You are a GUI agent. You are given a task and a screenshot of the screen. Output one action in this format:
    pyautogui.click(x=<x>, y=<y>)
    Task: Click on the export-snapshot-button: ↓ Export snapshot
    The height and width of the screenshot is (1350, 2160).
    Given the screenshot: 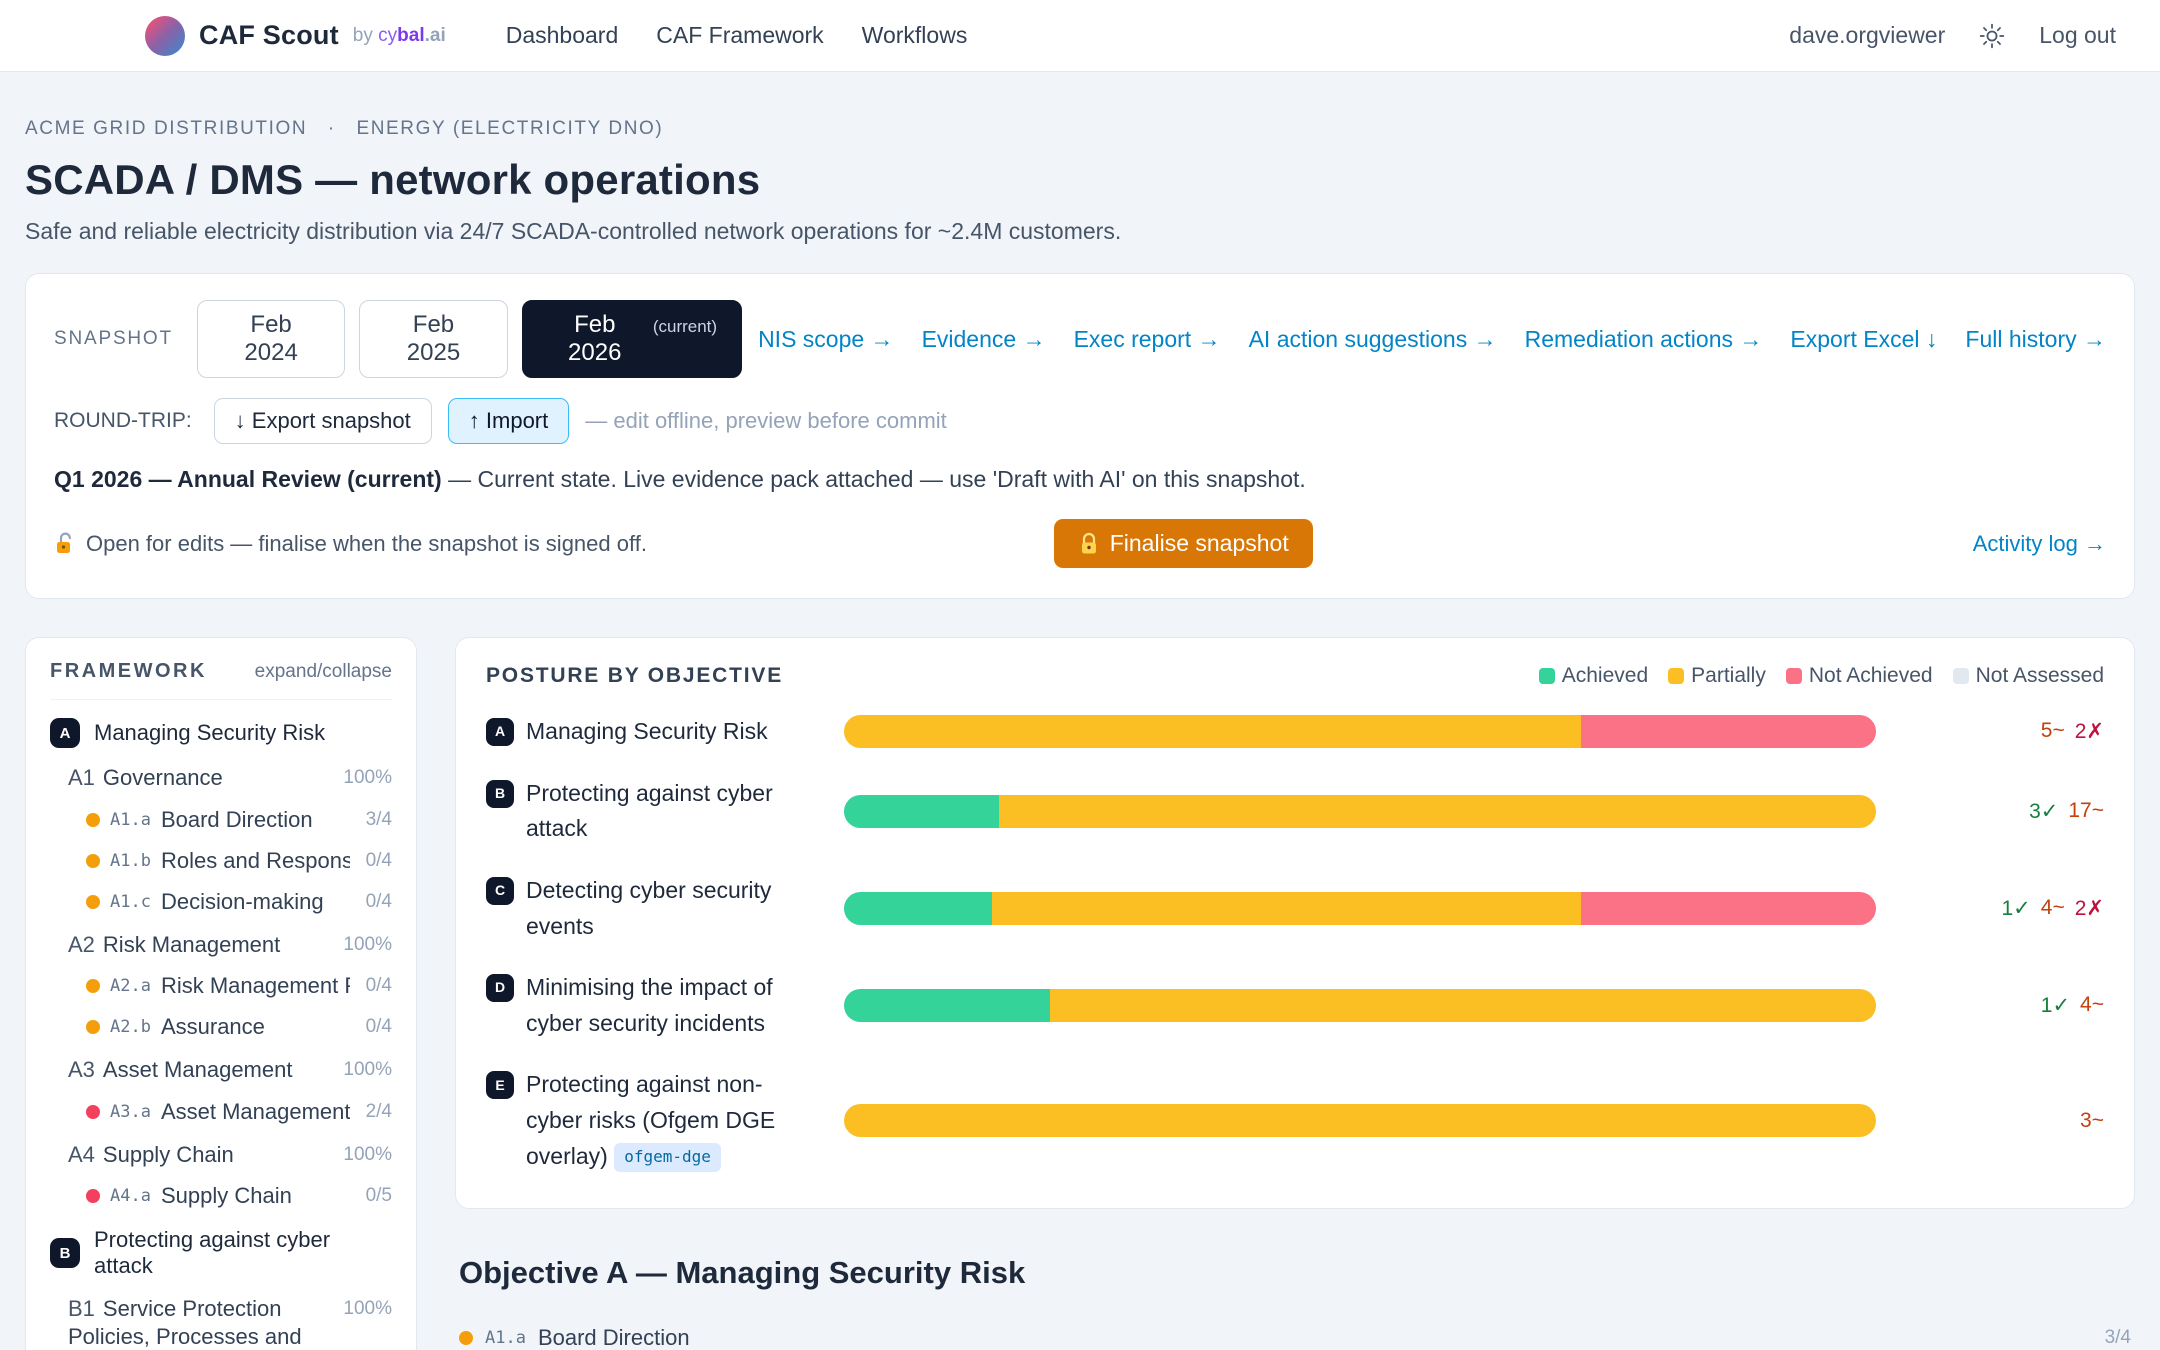 What is the action you would take?
    pyautogui.click(x=322, y=421)
    